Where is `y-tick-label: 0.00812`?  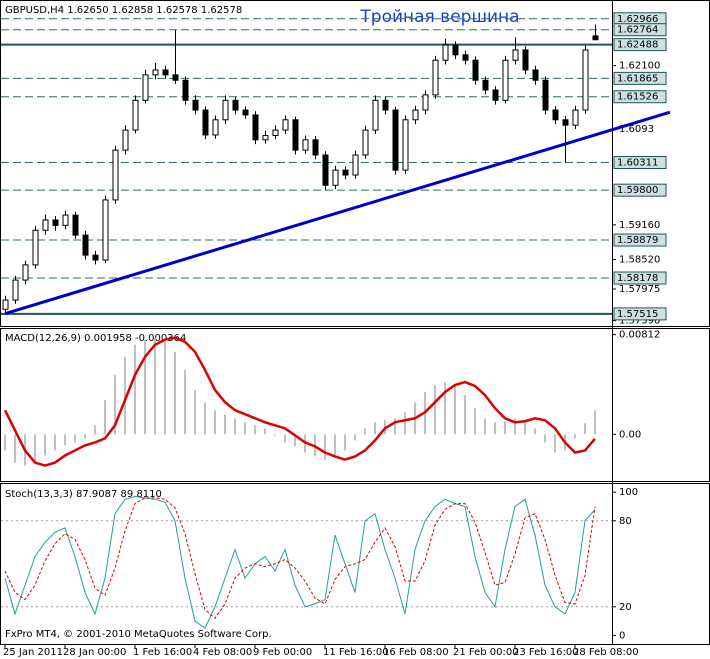
y-tick-label: 0.00812 is located at coordinates (639, 335).